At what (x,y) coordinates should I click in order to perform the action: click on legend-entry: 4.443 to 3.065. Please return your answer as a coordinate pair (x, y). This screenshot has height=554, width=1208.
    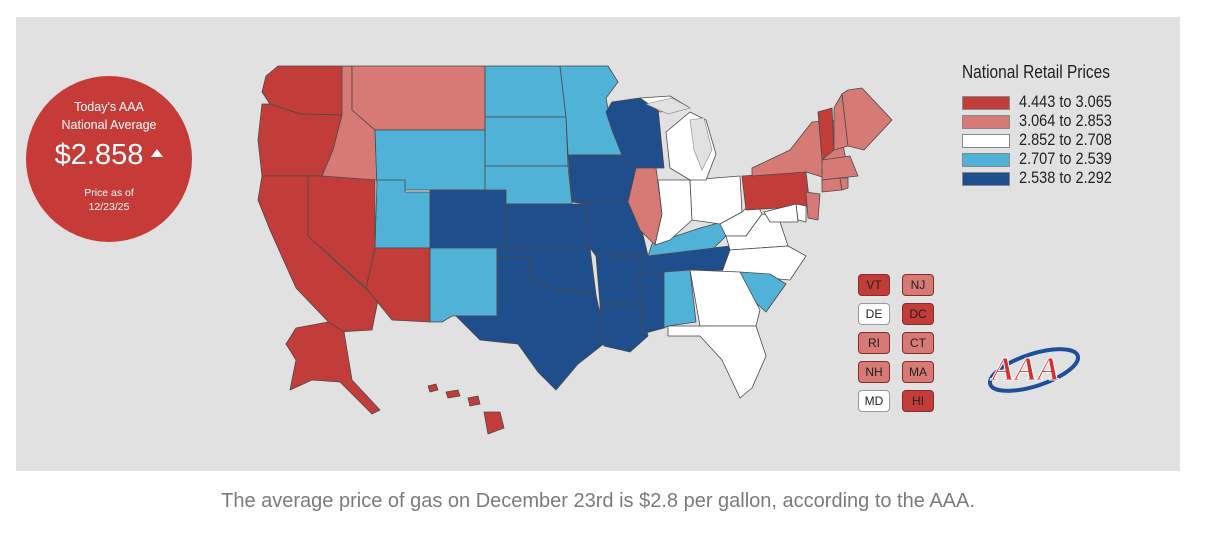
    Looking at the image, I should click on (1062, 102).